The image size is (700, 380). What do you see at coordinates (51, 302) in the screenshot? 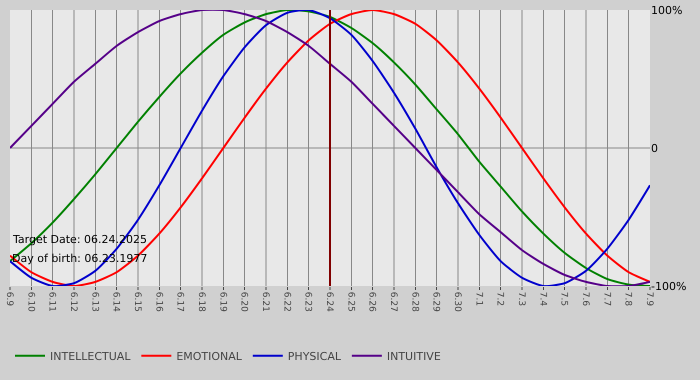
I see `x-tick-label: 6.11` at bounding box center [51, 302].